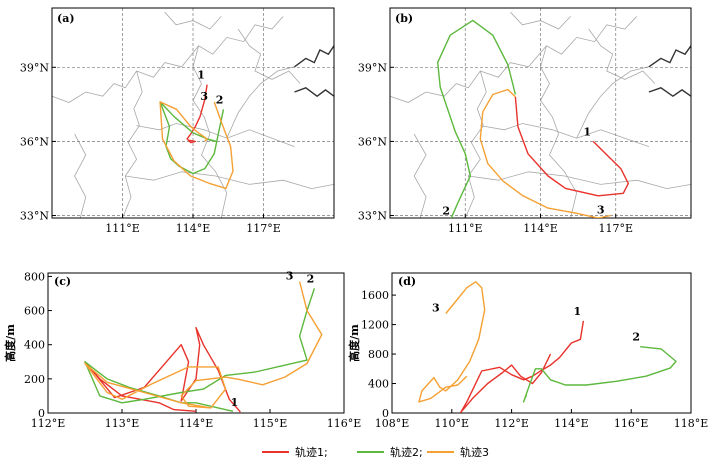 This screenshot has height=465, width=711. Describe the element at coordinates (34, 311) in the screenshot. I see `y-tick-label: 600` at that location.